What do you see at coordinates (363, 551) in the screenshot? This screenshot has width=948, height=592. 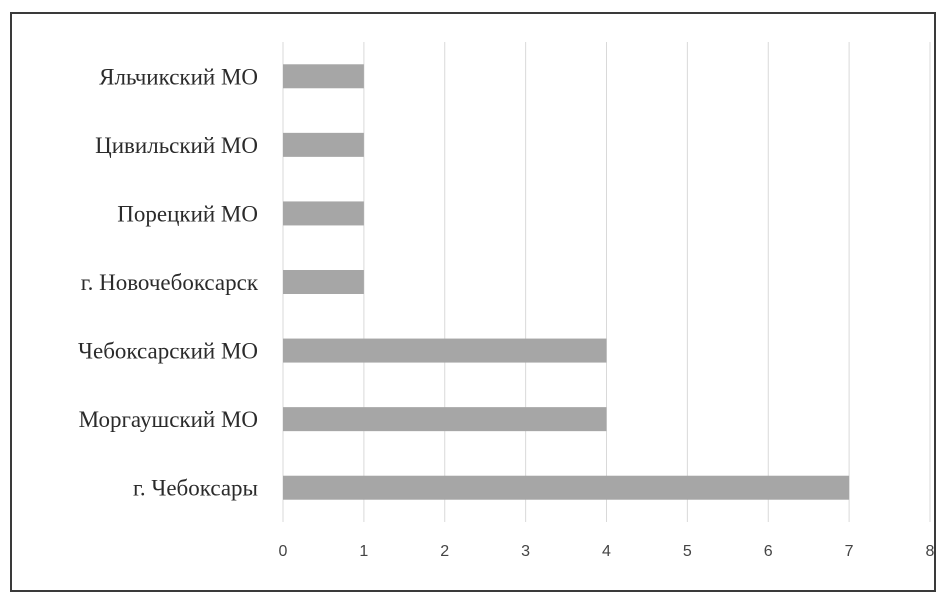 I see `x-tick-label: 1` at bounding box center [363, 551].